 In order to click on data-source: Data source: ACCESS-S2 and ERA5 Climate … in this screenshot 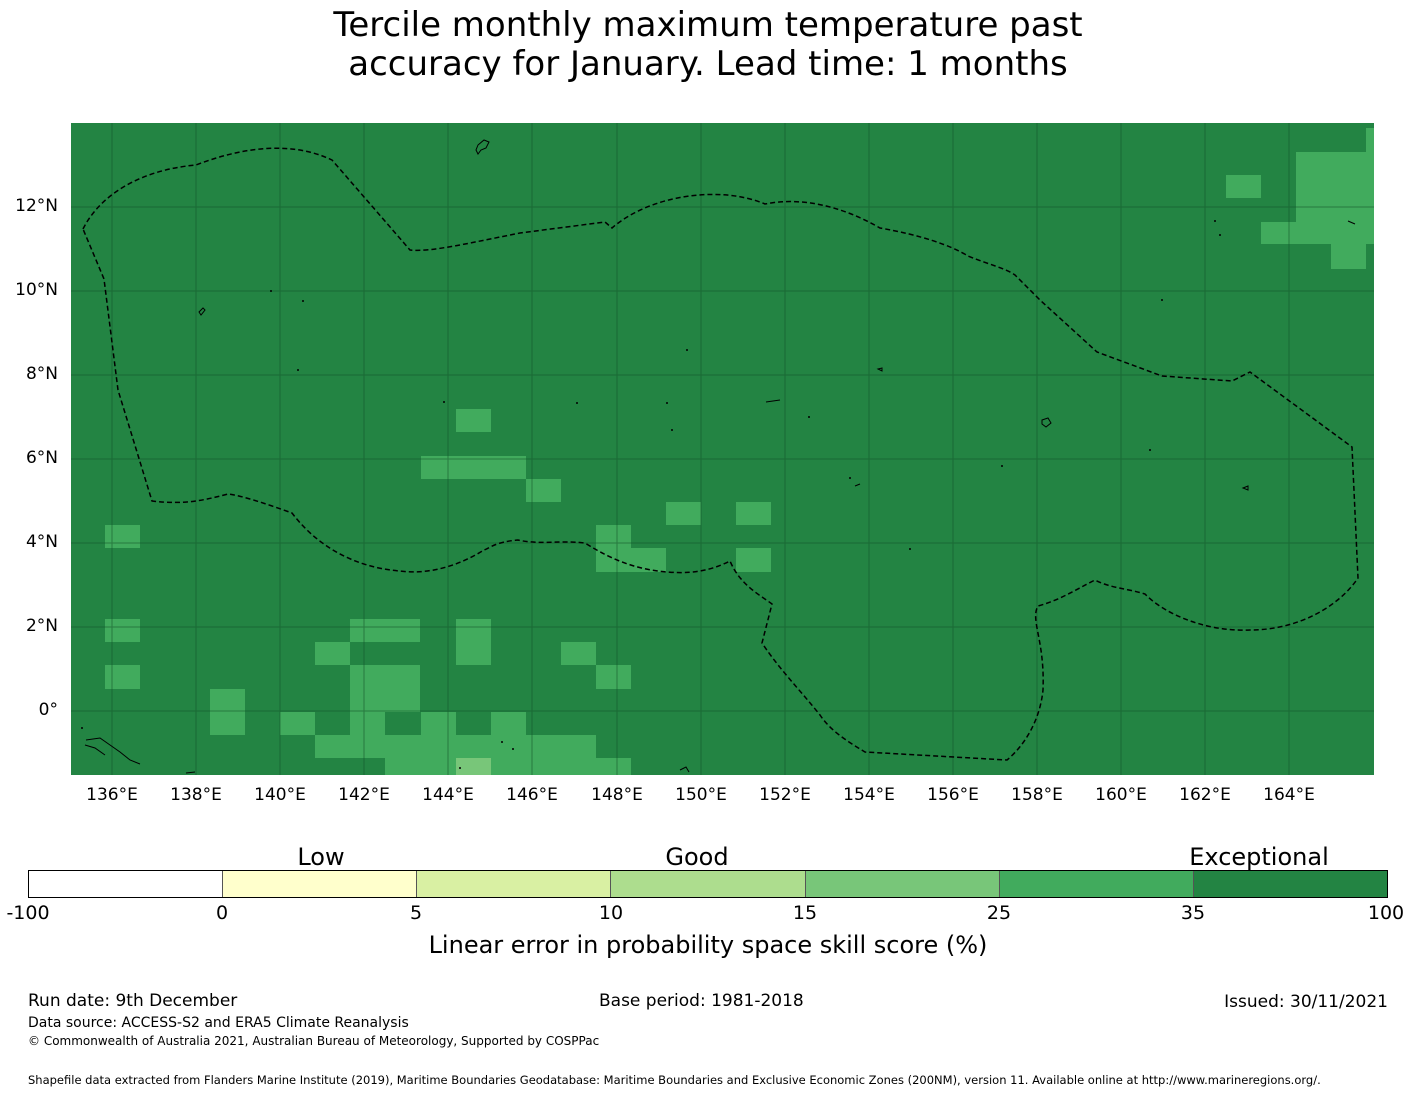, I will do `click(218, 1023)`.